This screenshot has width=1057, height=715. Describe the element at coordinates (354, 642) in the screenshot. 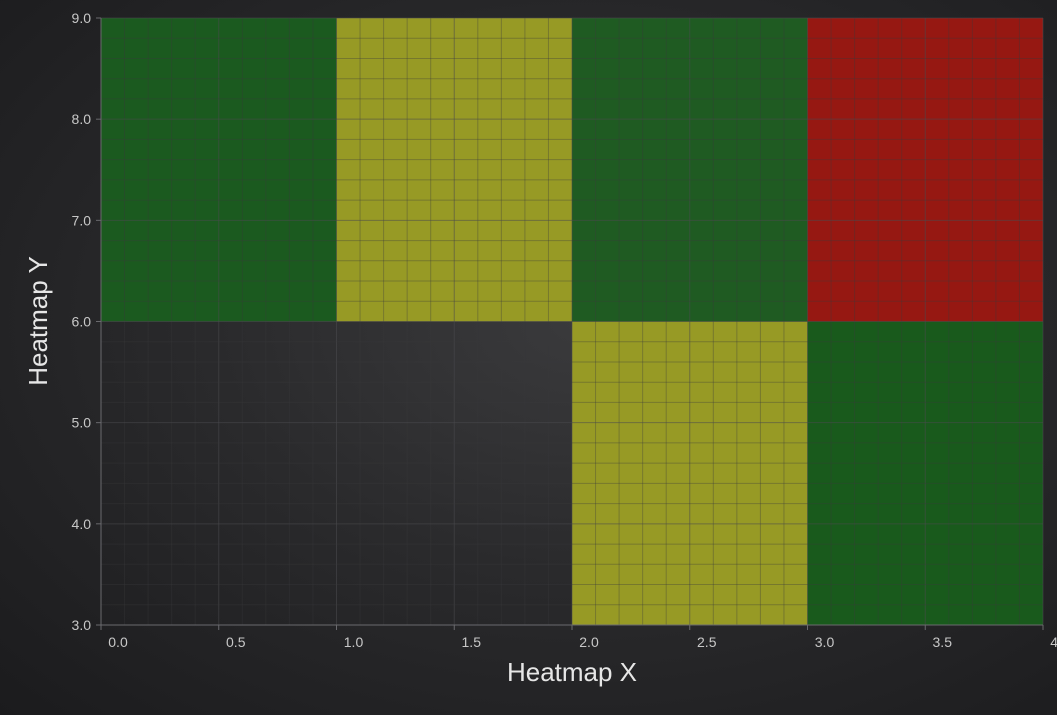

I see `x-tick-label: 1.0` at that location.